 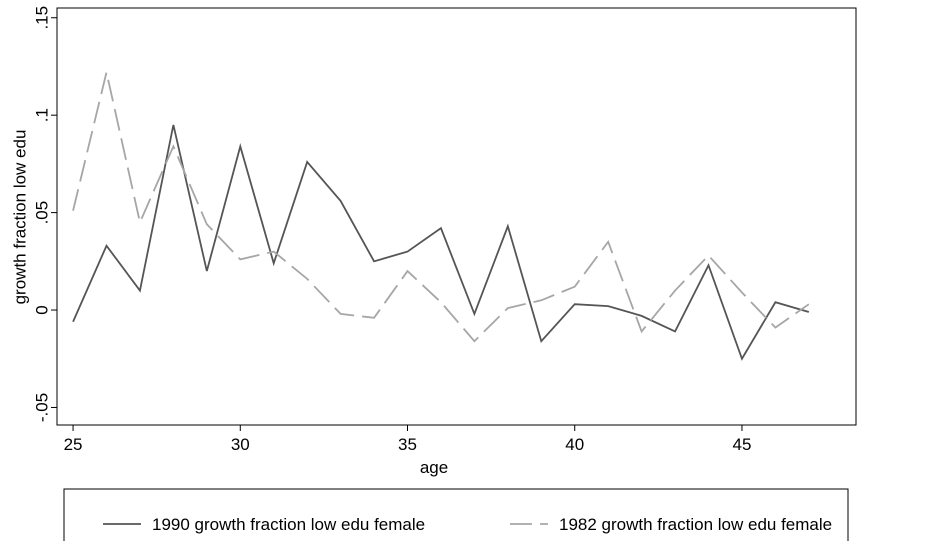 What do you see at coordinates (456, 514) in the screenshot?
I see `legend-box` at bounding box center [456, 514].